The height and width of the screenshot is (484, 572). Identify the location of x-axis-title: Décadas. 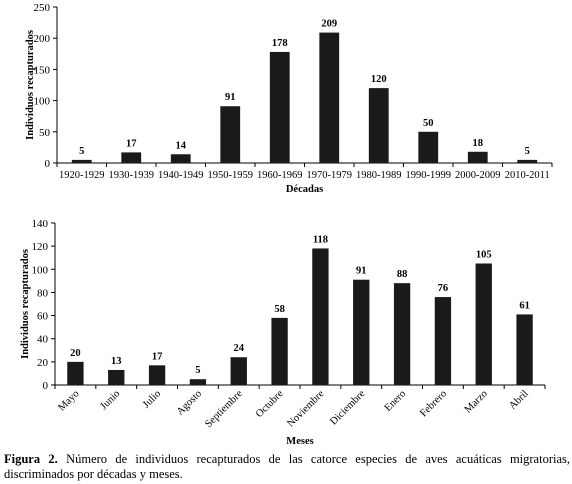
(304, 189).